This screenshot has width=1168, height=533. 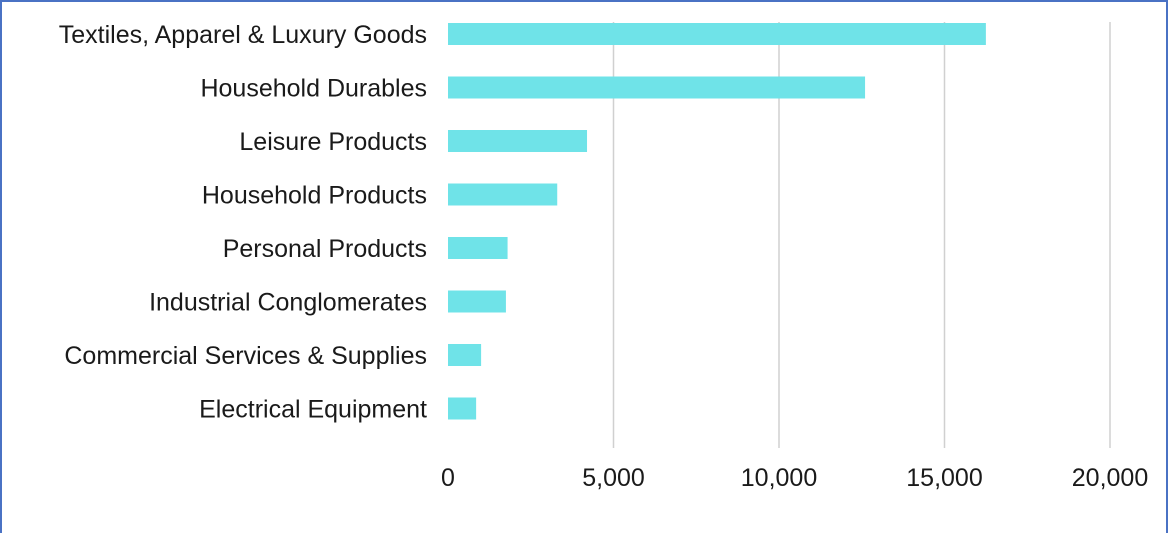 What do you see at coordinates (314, 196) in the screenshot?
I see `category-label: Household Products` at bounding box center [314, 196].